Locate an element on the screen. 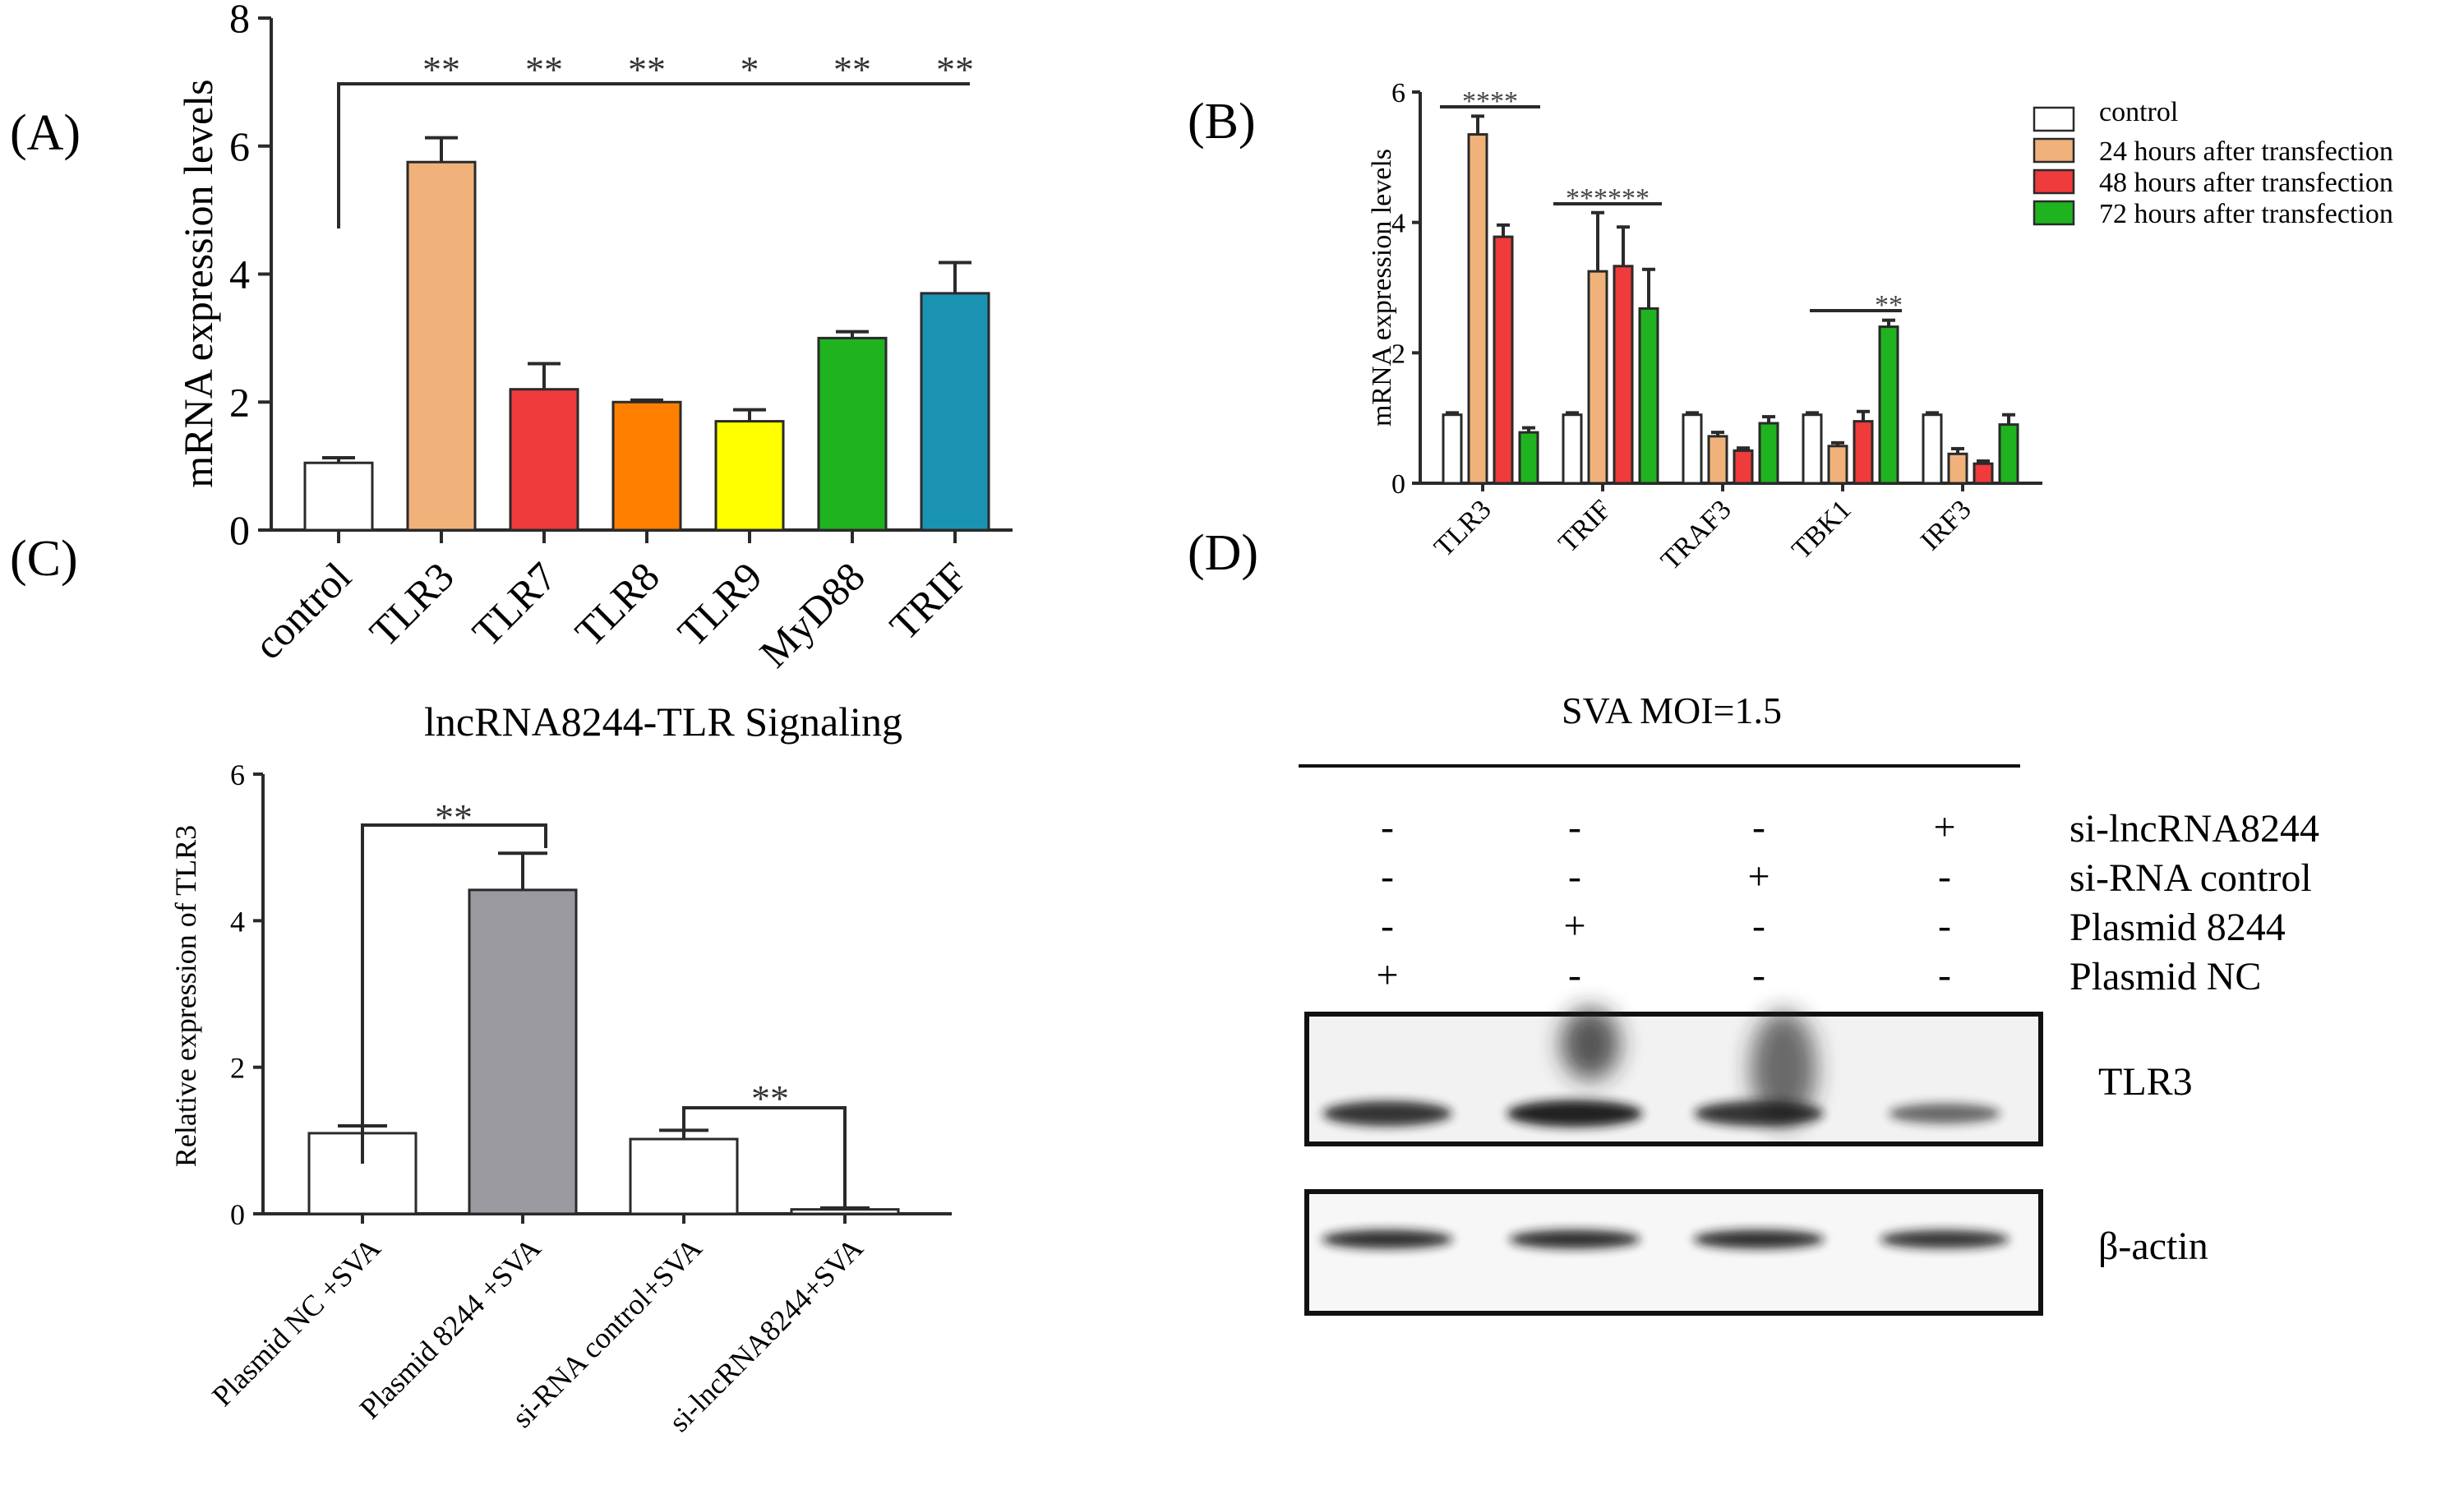 The height and width of the screenshot is (1485, 2464). chart-a-bar-tlr7 is located at coordinates (544, 460).